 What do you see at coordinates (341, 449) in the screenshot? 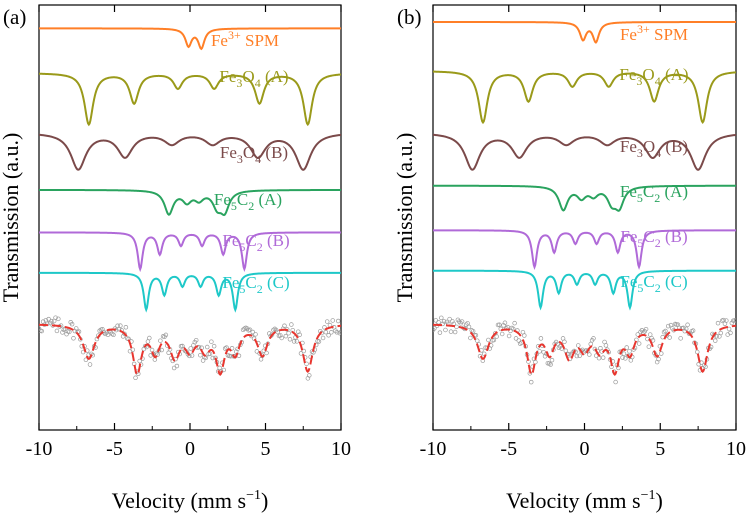
I see `x-tick-label: 10` at bounding box center [341, 449].